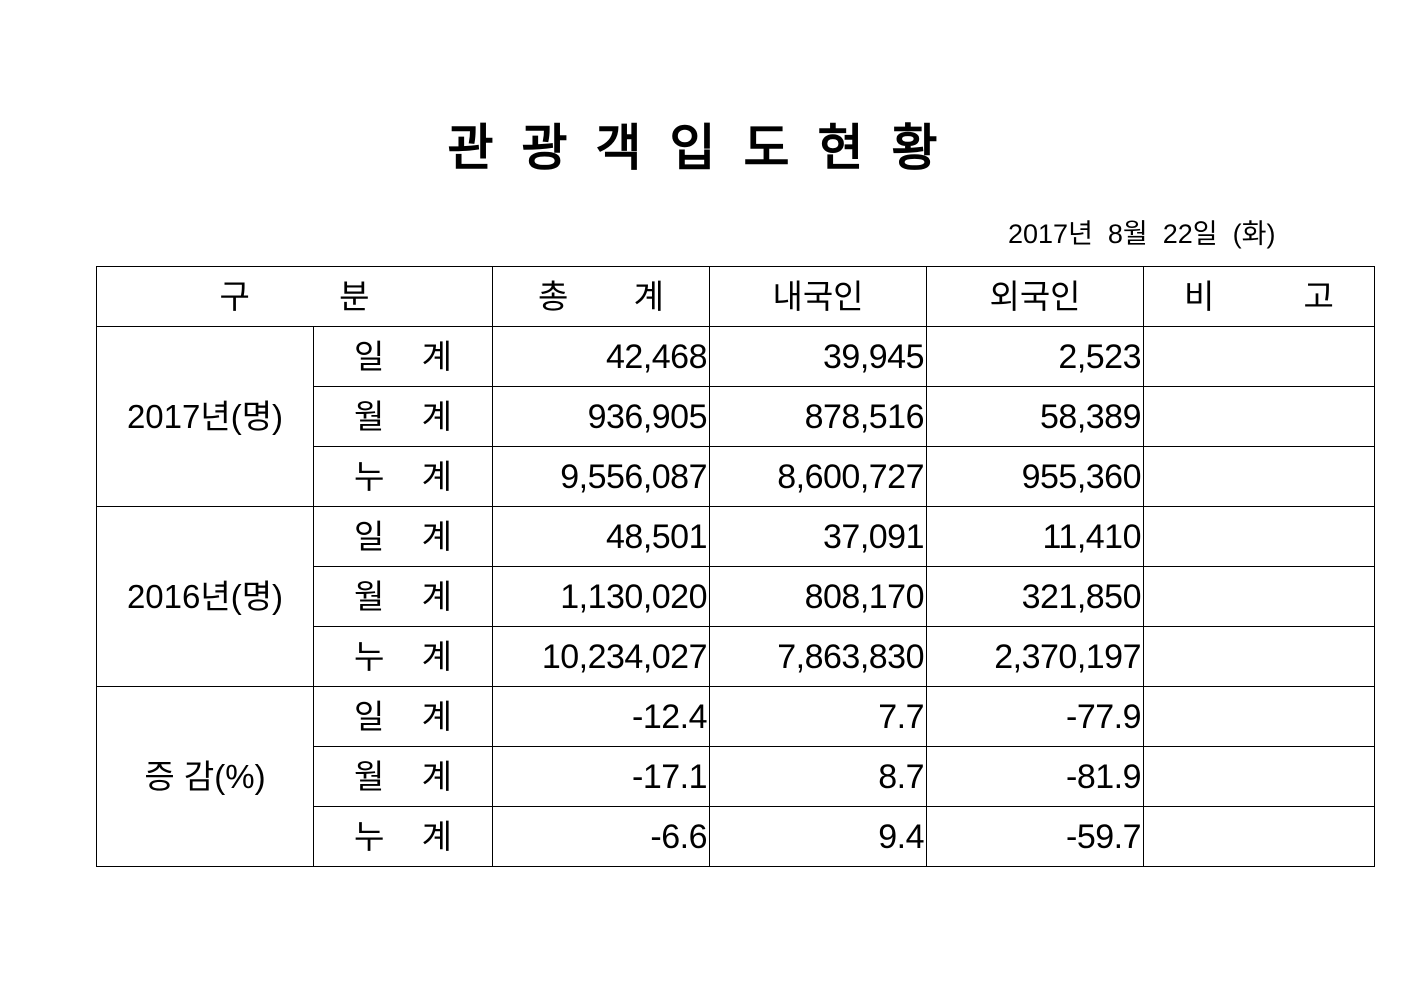 This screenshot has width=1403, height=992. Describe the element at coordinates (1142, 234) in the screenshot. I see `report-date: 2017년 8월 22일 (화)` at that location.